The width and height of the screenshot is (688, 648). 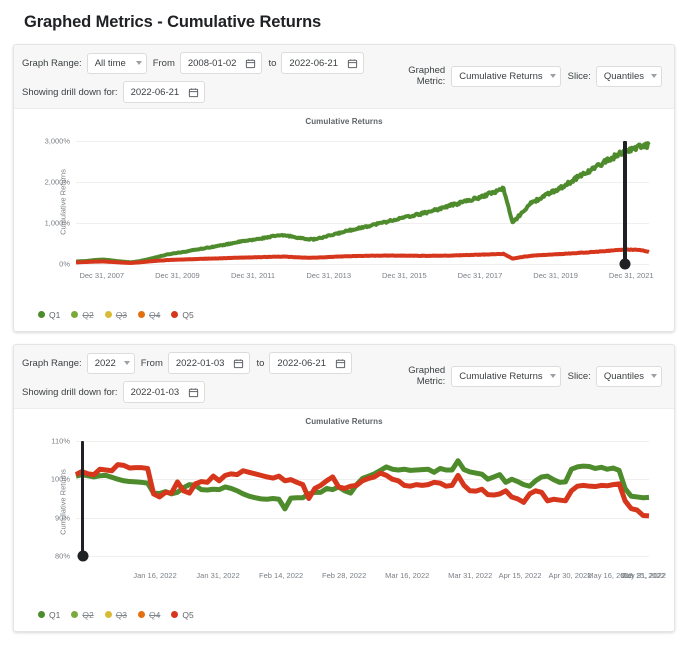 What do you see at coordinates (52, 363) in the screenshot?
I see `graph-range-label: Graph Range:` at bounding box center [52, 363].